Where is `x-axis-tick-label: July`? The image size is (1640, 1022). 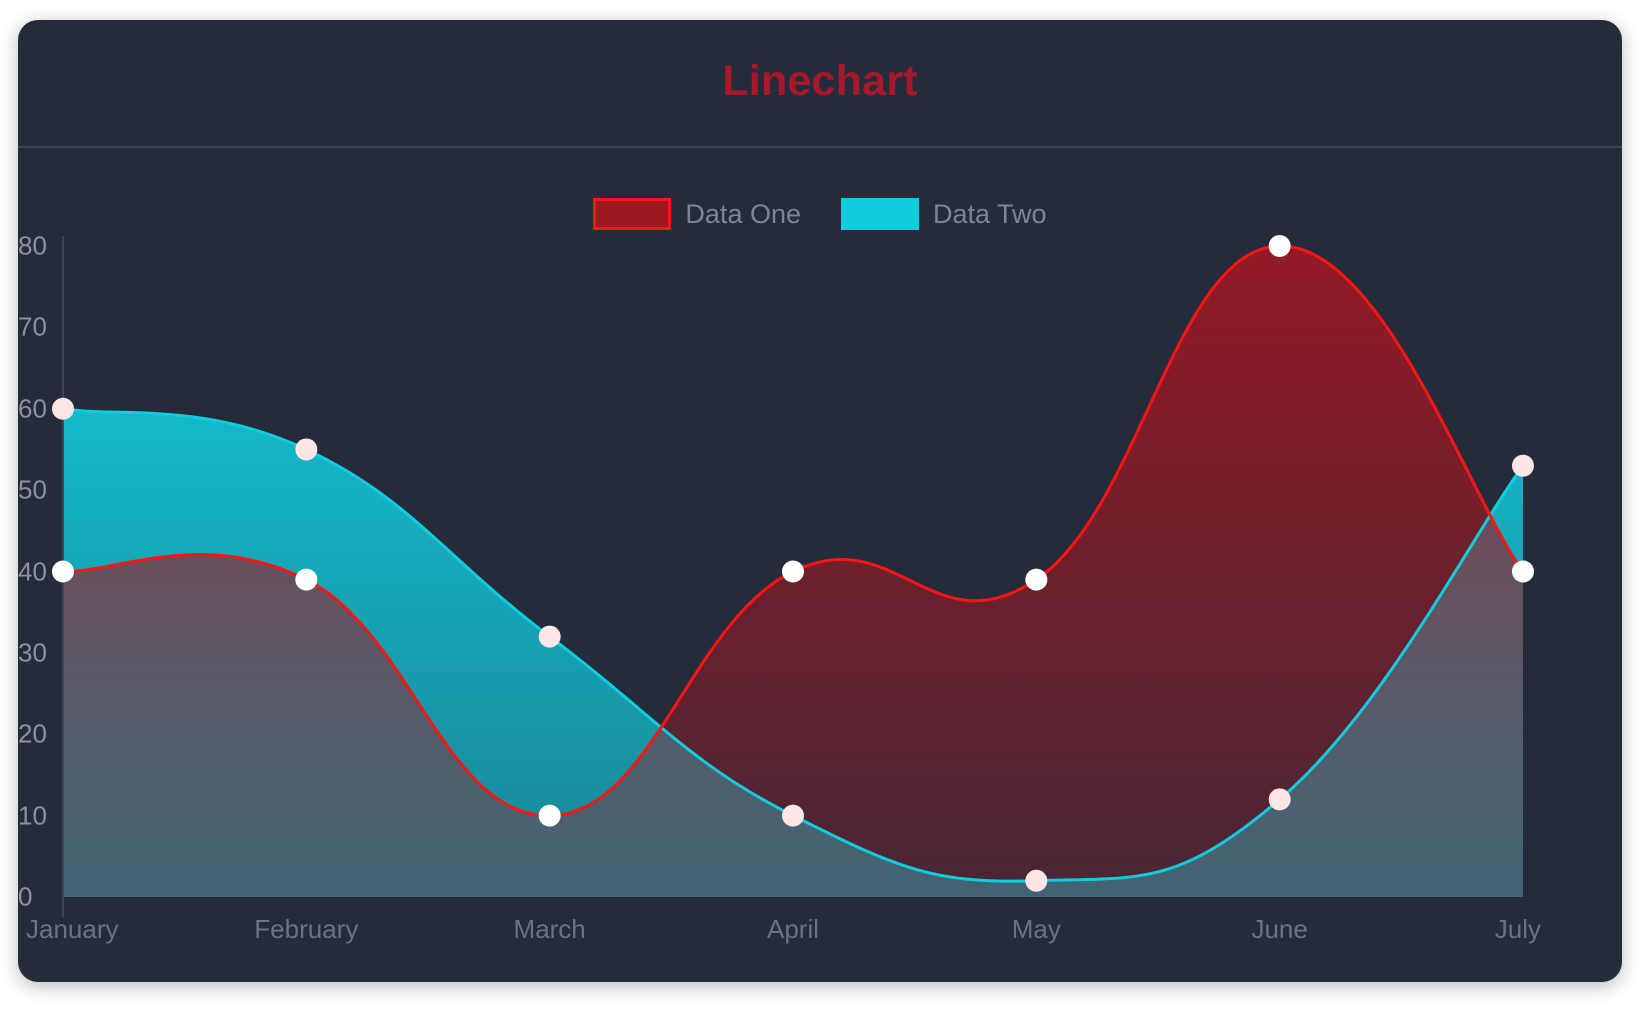
x-axis-tick-label: July is located at coordinates (1517, 929).